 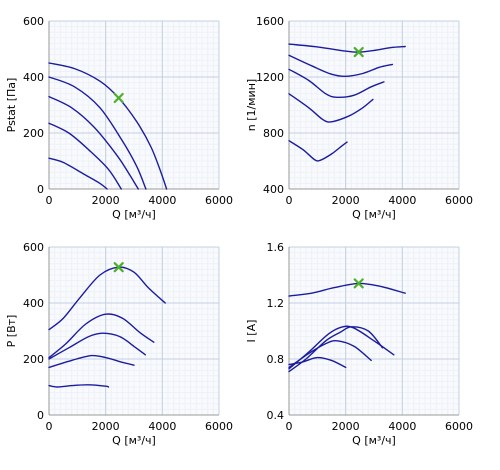 I want to click on y-tick-label: 1.2, so click(x=276, y=303).